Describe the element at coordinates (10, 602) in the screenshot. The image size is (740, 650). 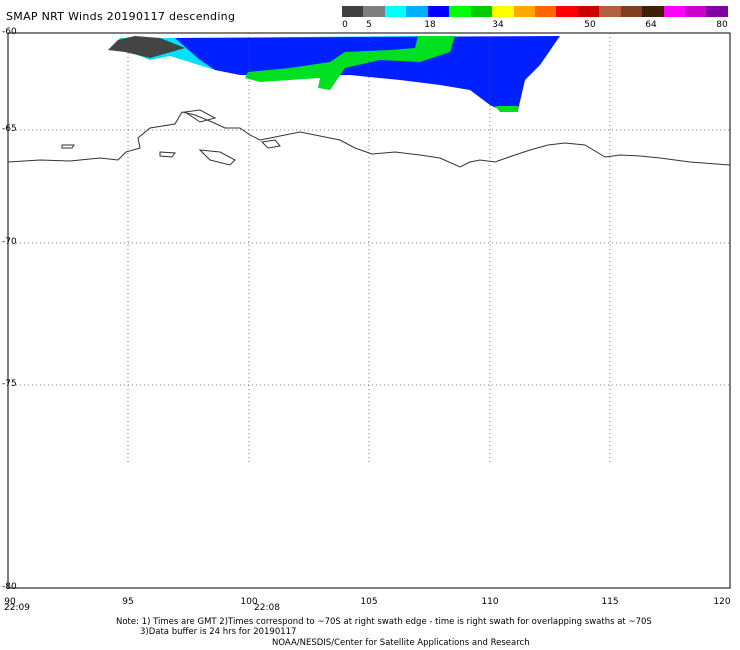
I see `longitude-tick-label: 90` at that location.